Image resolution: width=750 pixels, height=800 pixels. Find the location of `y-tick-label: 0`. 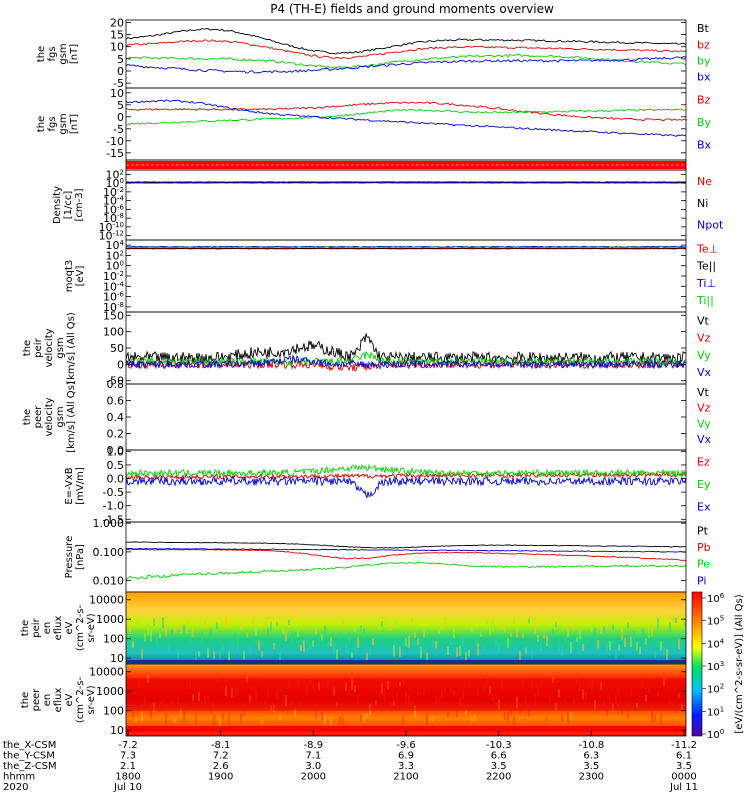

y-tick-label: 0 is located at coordinates (120, 71).